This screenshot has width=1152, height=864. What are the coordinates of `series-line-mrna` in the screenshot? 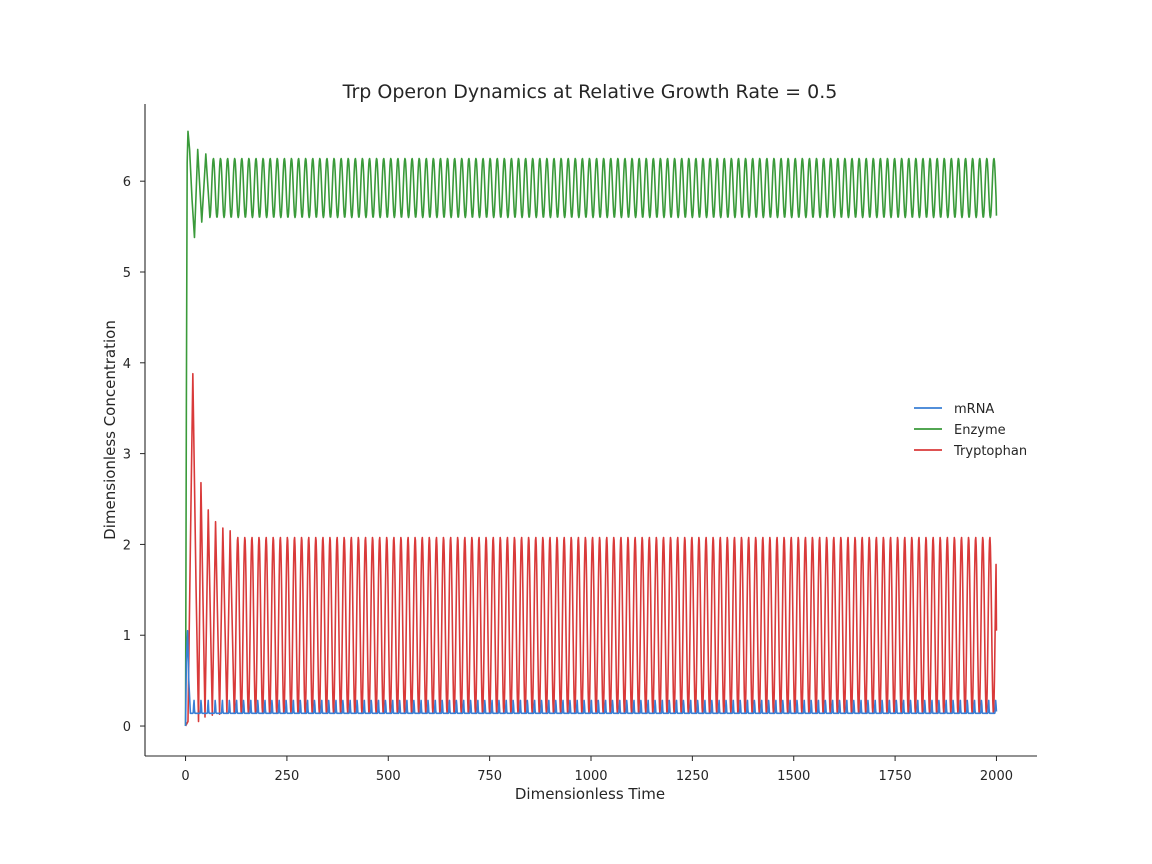 It's located at (591, 678).